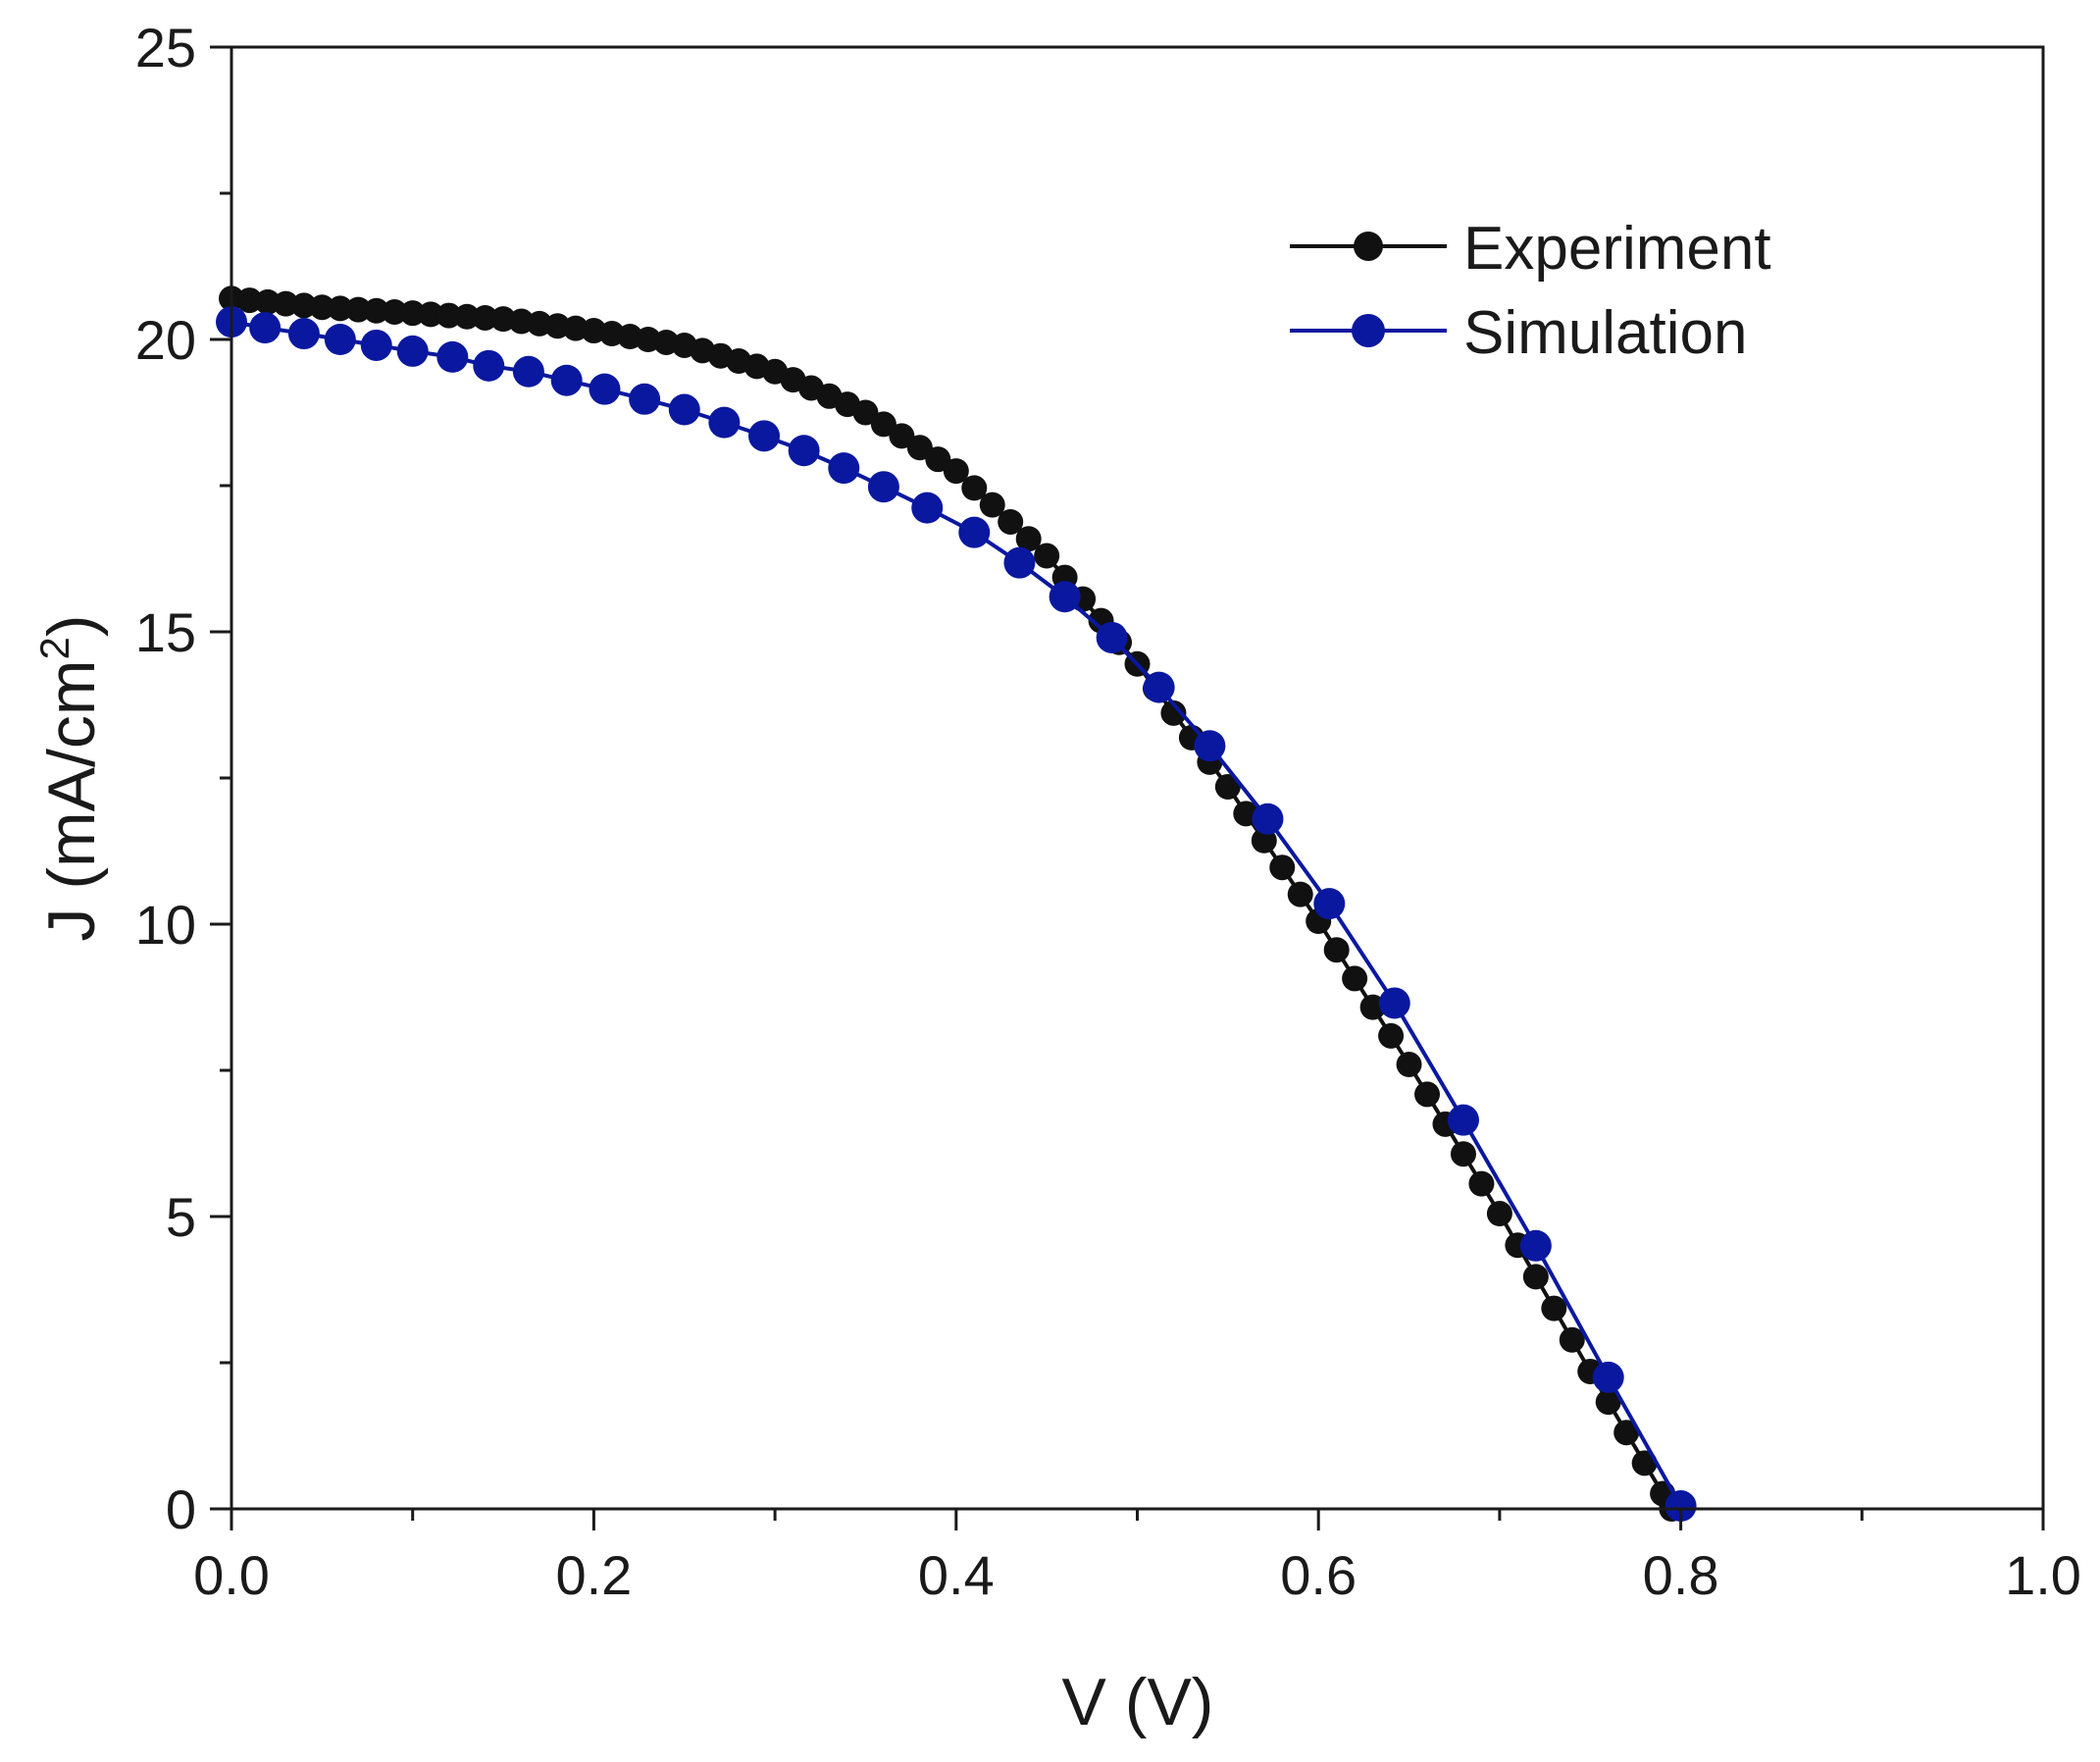 The width and height of the screenshot is (2100, 1762). I want to click on legend-label-experiment: Experiment, so click(1617, 249).